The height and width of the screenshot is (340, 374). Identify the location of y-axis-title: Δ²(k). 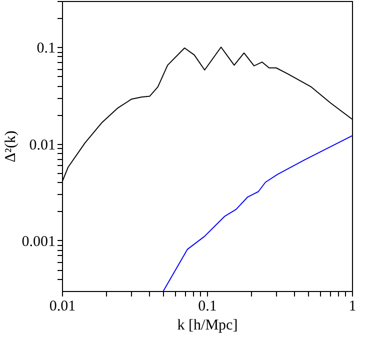
(10, 146).